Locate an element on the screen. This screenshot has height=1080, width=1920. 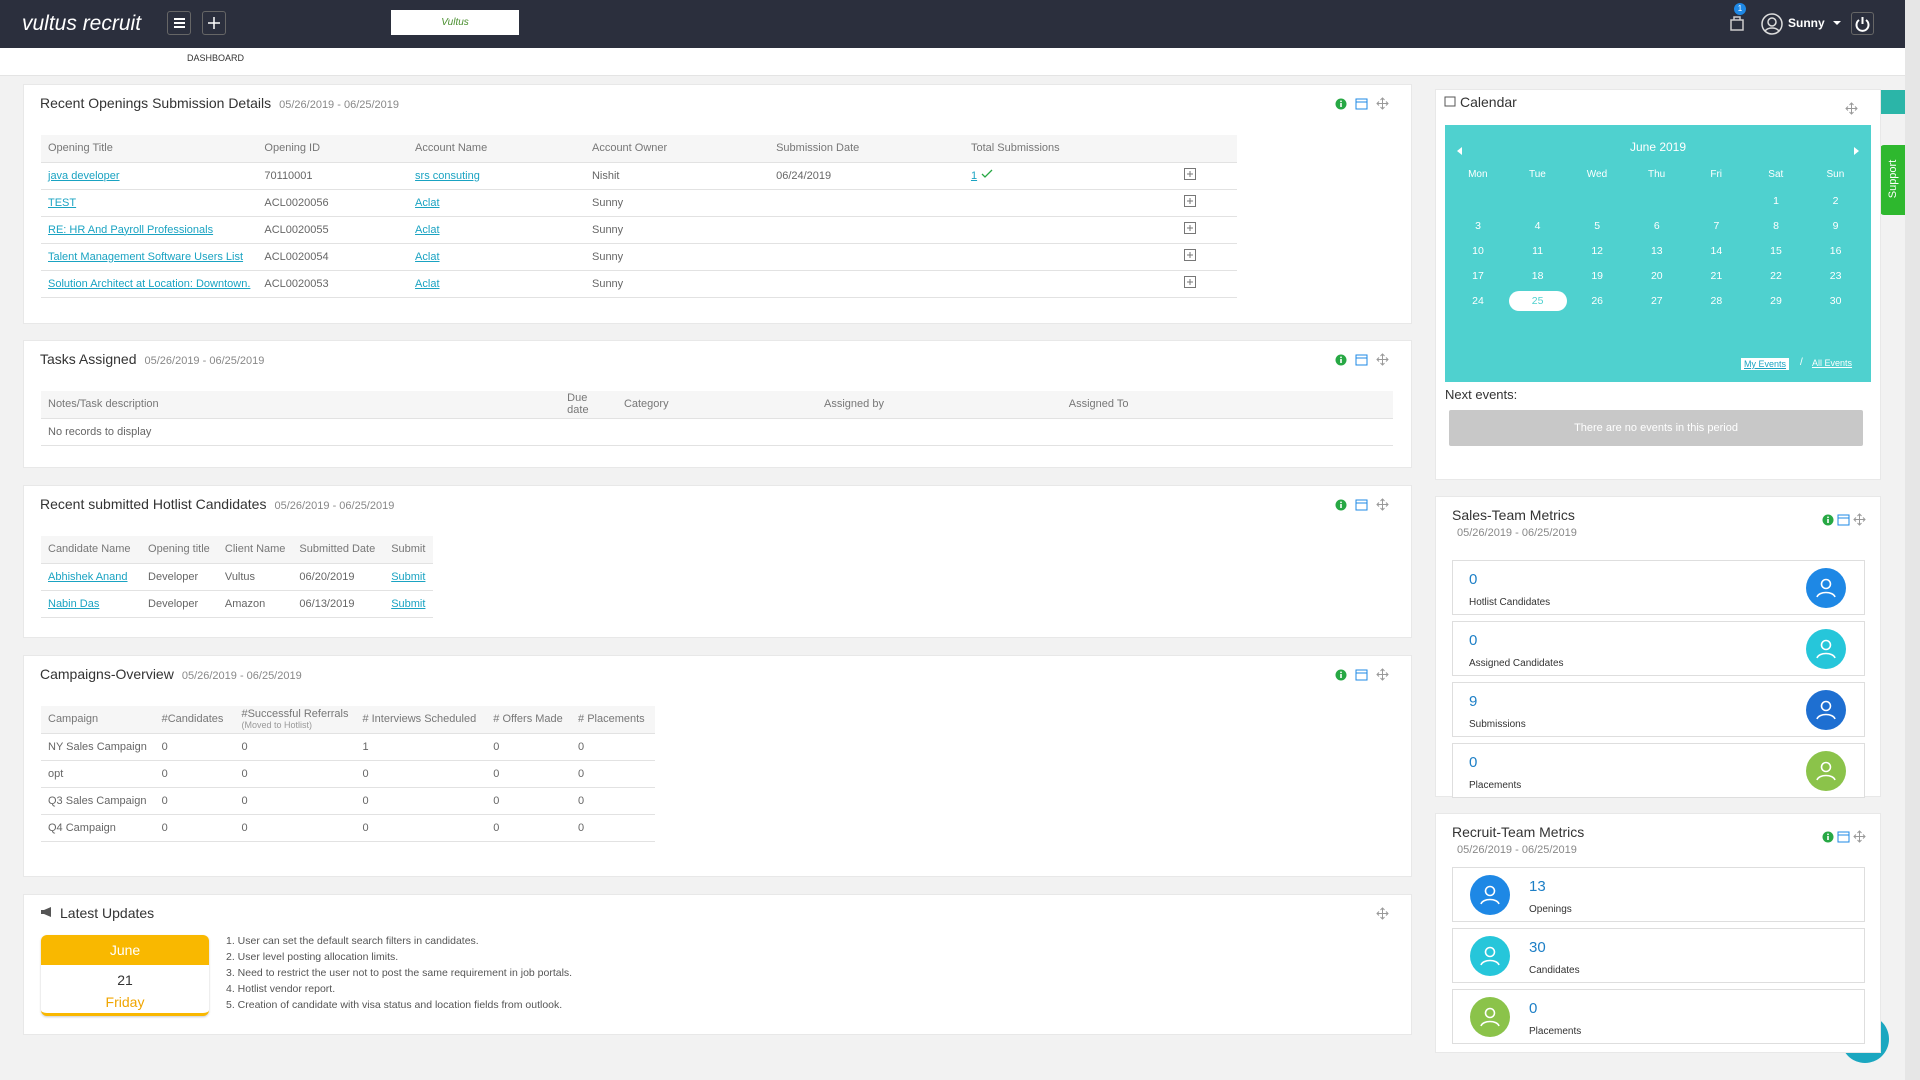
menu-button is located at coordinates (179, 23).